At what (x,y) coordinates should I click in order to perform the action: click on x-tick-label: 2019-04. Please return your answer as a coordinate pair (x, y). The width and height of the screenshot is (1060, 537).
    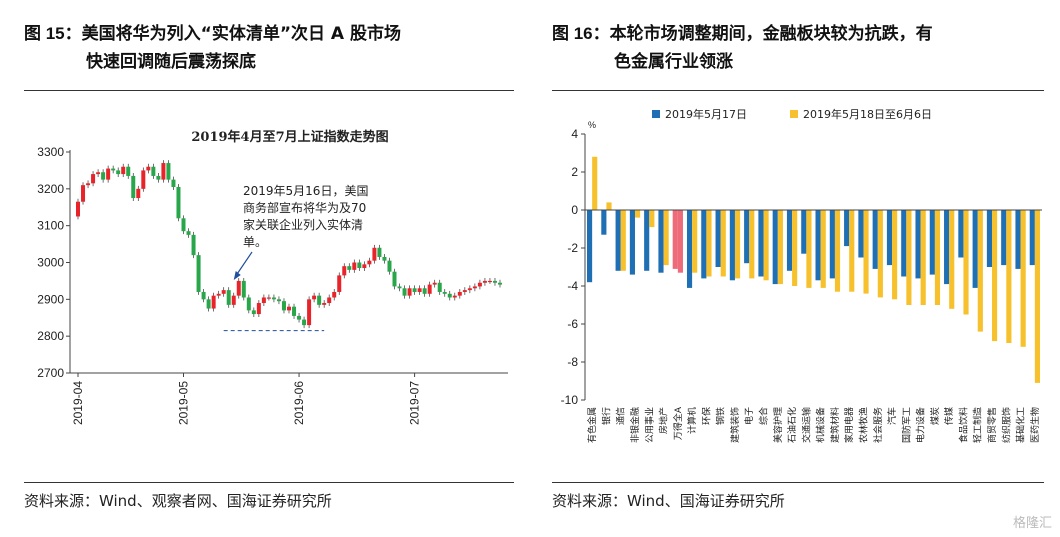
    Looking at the image, I should click on (78, 403).